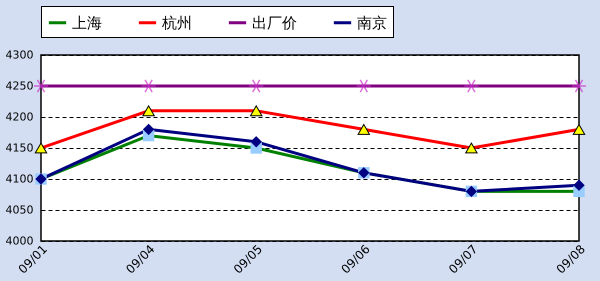 This screenshot has height=281, width=600. What do you see at coordinates (20, 86) in the screenshot?
I see `y-tick-label: 4250` at bounding box center [20, 86].